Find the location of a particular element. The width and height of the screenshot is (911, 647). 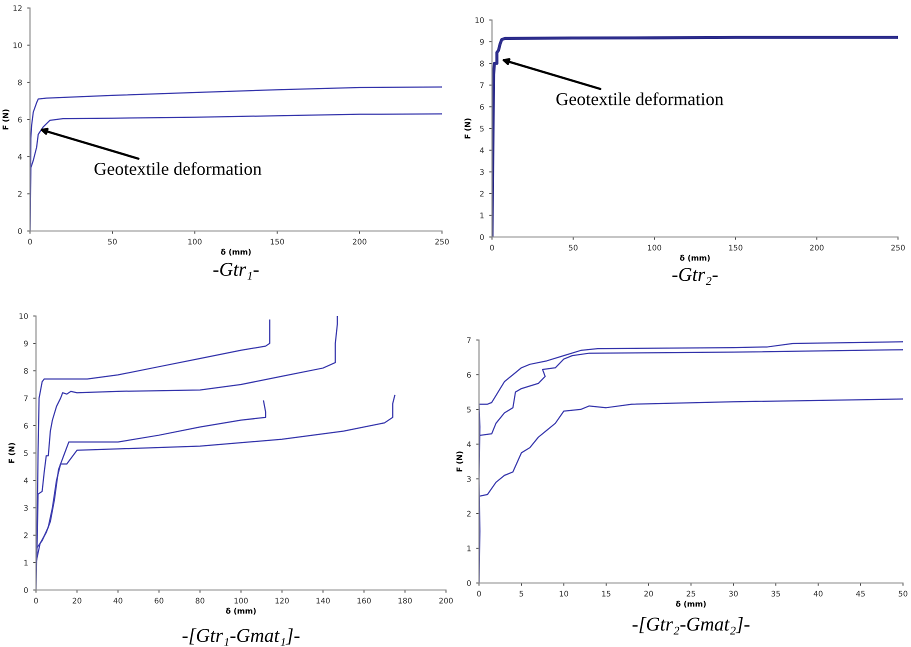

text: -Gtr₂- is located at coordinates (695, 276).